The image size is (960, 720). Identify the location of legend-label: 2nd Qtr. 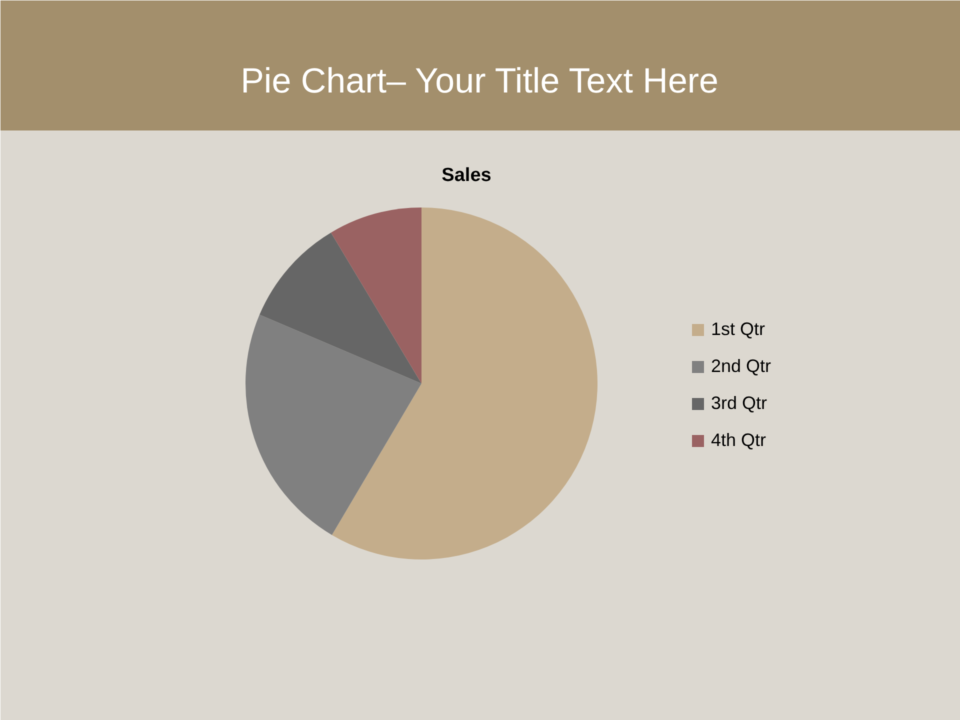
(741, 366).